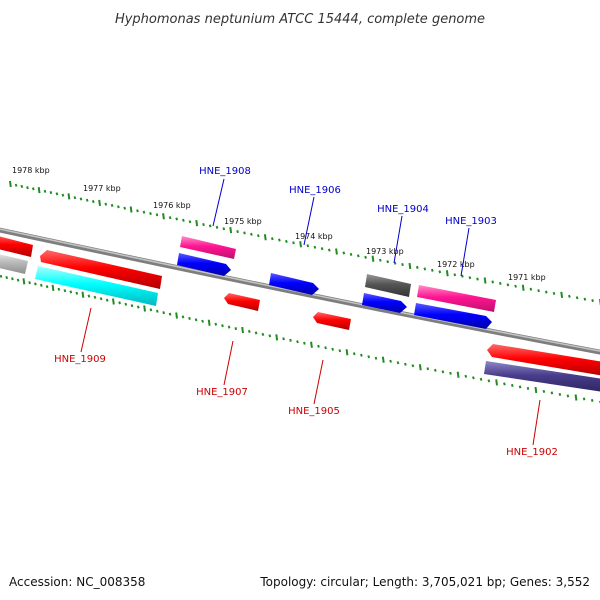  I want to click on gene-label-HNE_1906: HNE_1906, so click(315, 190).